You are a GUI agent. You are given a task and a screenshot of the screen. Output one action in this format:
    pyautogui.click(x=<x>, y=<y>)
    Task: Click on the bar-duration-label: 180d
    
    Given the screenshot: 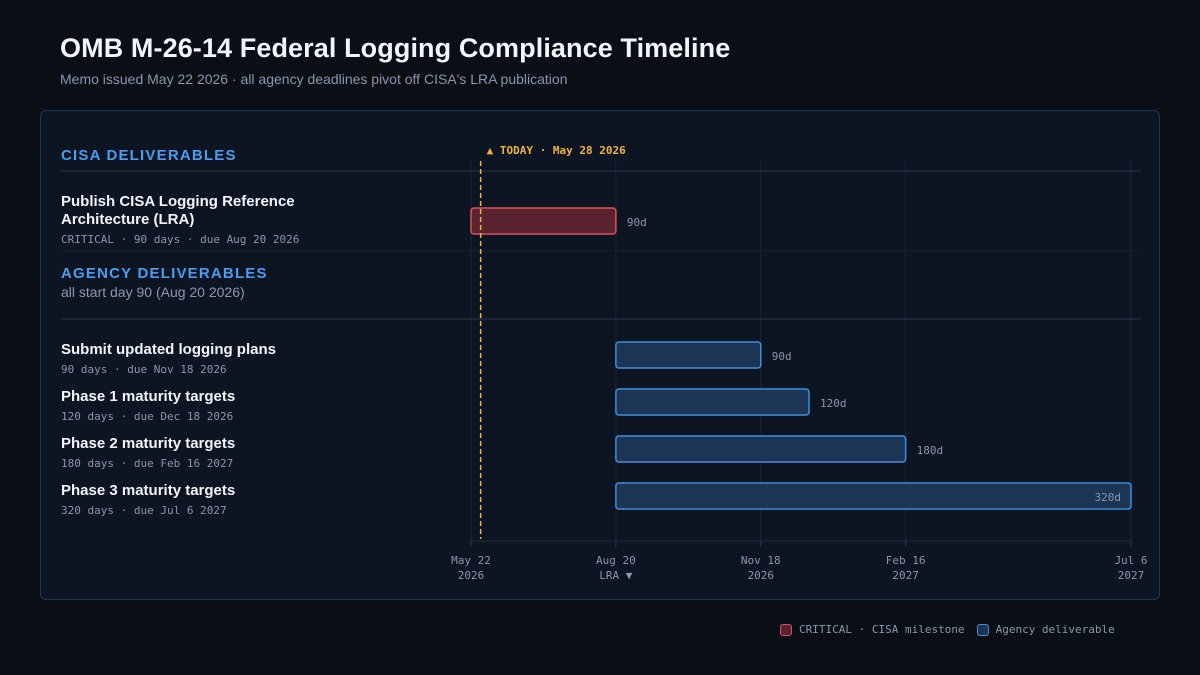 What is the action you would take?
    pyautogui.click(x=930, y=450)
    